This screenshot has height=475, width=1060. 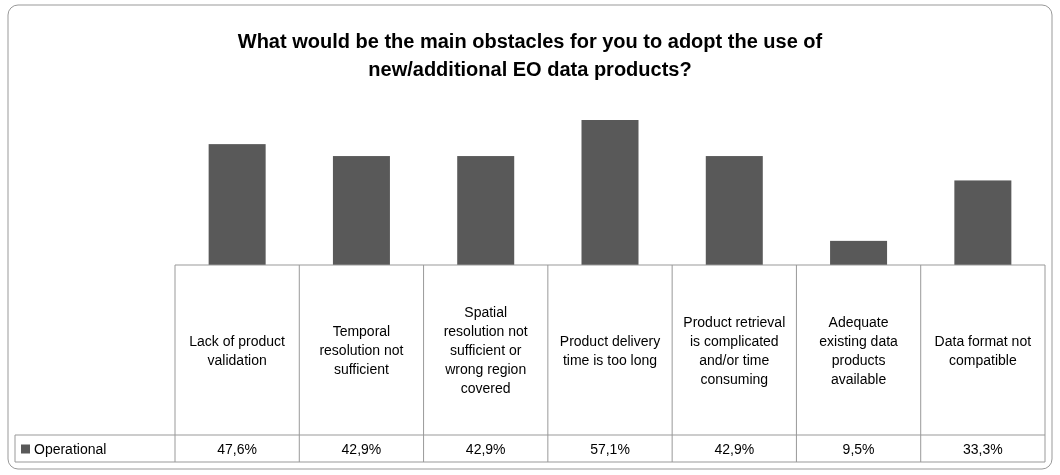 What do you see at coordinates (859, 350) in the screenshot?
I see `x-tick-label: Adequate existing data products available` at bounding box center [859, 350].